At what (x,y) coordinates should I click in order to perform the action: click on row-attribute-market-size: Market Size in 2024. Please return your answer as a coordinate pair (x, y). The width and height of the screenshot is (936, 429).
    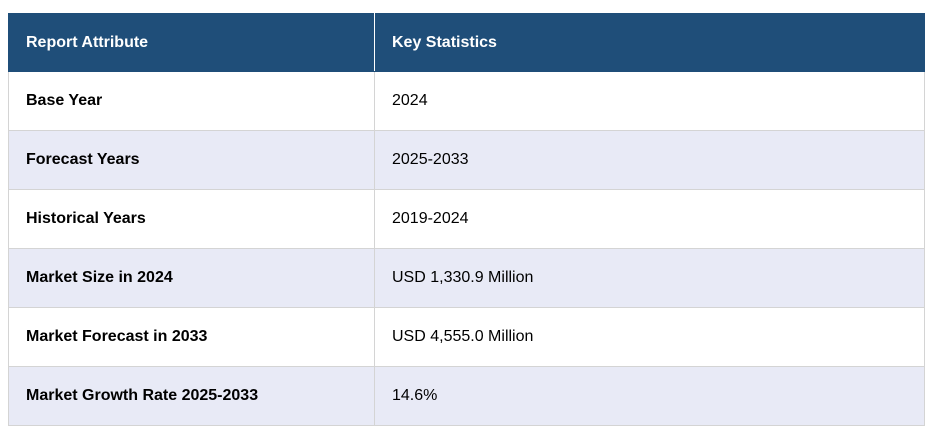
    Looking at the image, I should click on (191, 278).